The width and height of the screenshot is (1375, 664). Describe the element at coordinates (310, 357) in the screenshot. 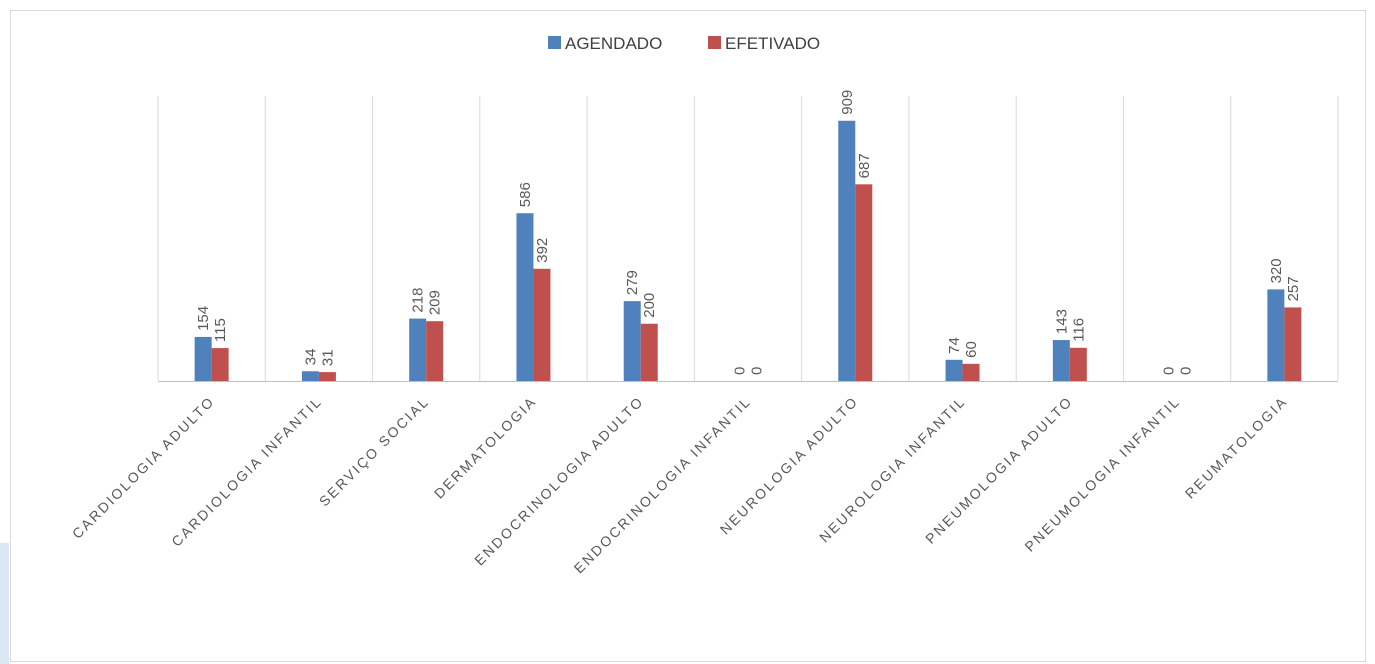

I see `data-label-agendado: 34` at that location.